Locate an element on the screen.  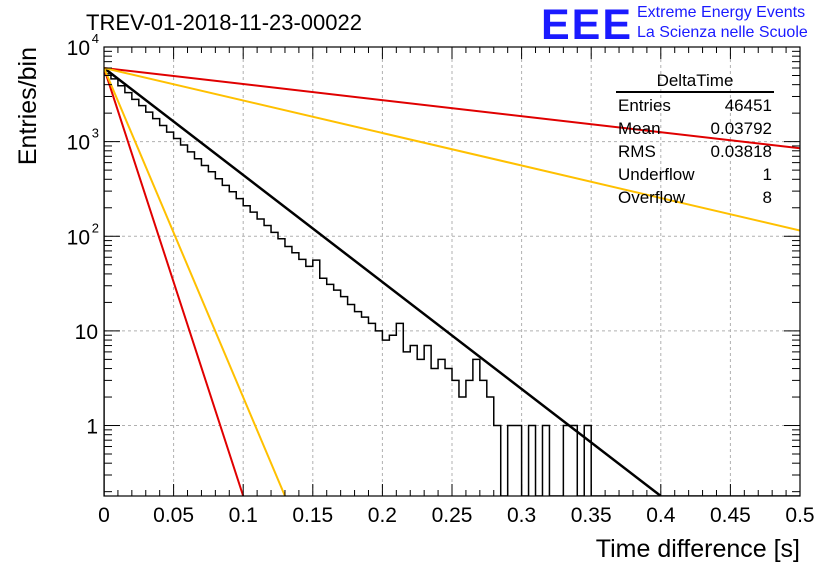
stats-row-rms: RMS 0.03818 is located at coordinates (696, 151).